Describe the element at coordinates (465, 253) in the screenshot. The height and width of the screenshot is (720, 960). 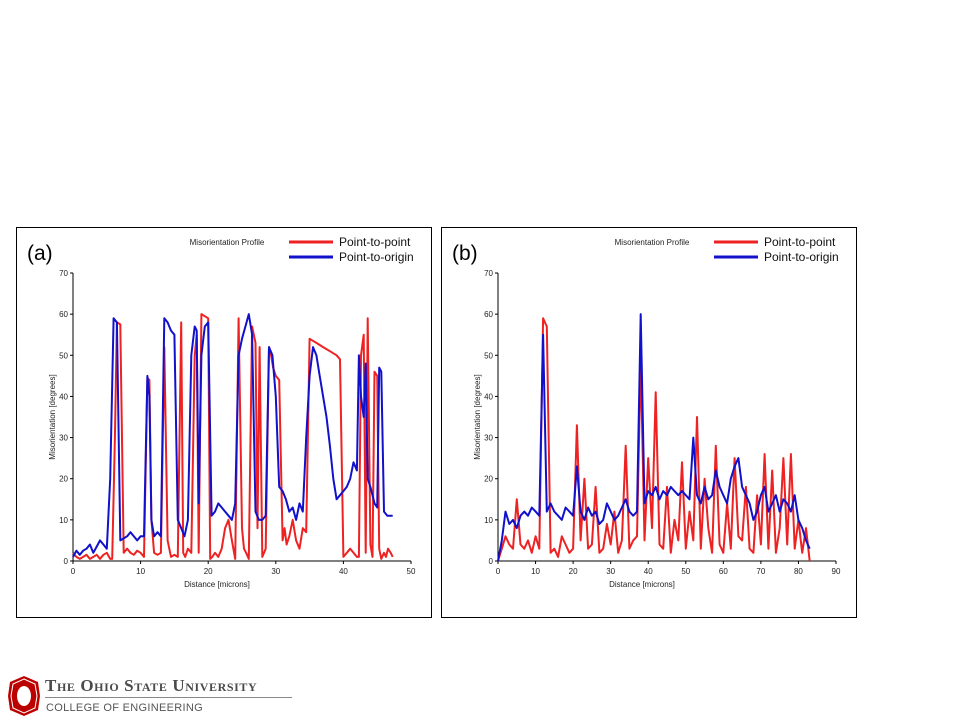
I see `panel-label: (b)` at that location.